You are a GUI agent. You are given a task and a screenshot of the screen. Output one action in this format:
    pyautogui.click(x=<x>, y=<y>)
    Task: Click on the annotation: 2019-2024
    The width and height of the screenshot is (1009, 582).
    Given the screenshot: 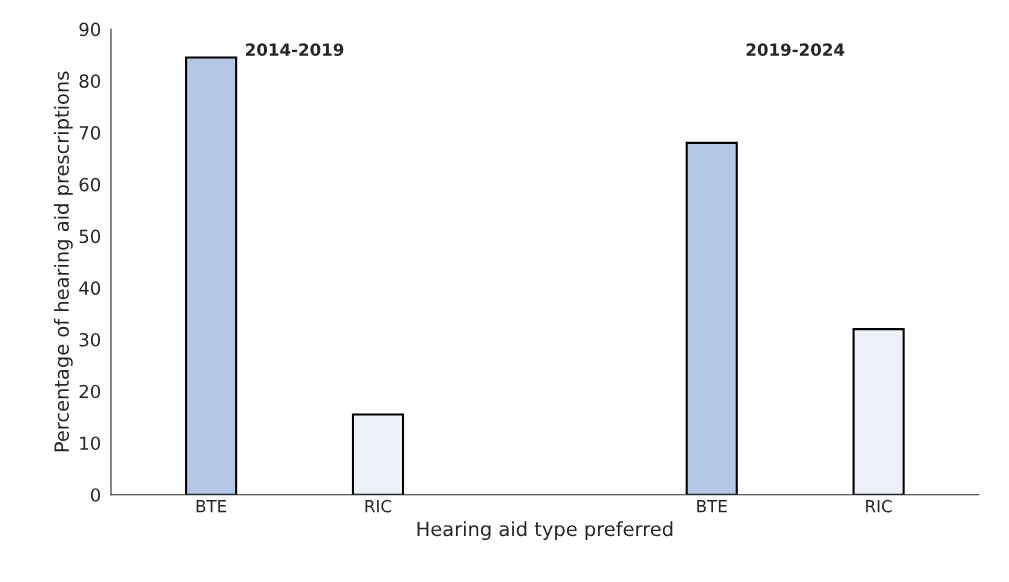 What is the action you would take?
    pyautogui.click(x=795, y=49)
    